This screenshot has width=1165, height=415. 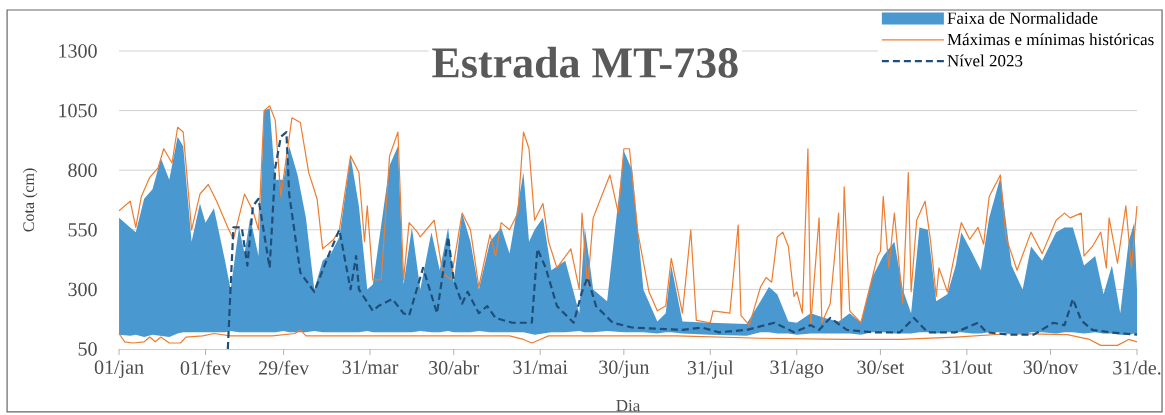 I want to click on x-tick-label: 31/ago, so click(x=797, y=369).